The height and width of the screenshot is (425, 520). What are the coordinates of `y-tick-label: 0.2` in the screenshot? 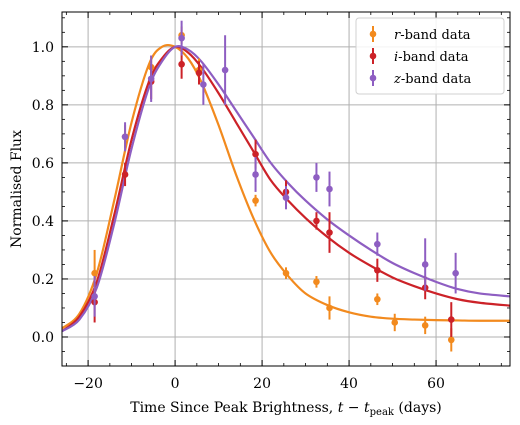 It's located at (43, 280).